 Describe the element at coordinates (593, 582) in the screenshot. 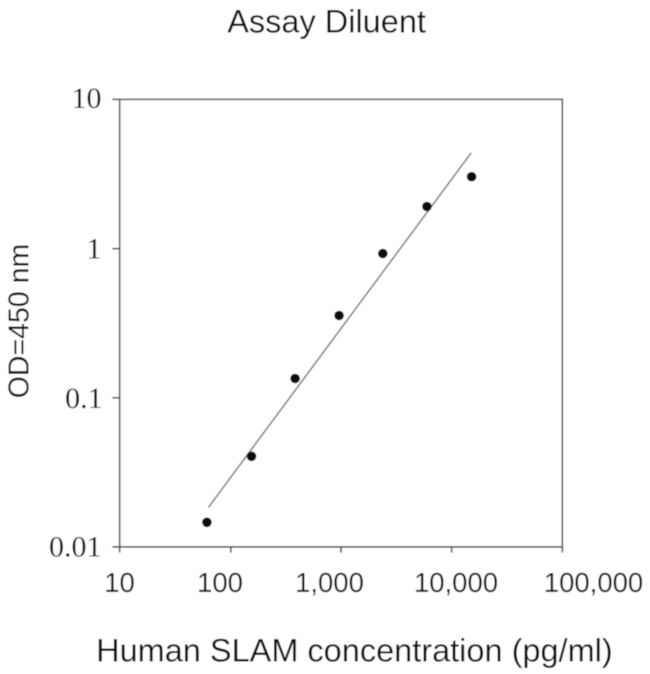

I see `svg-text: 100,000` at that location.